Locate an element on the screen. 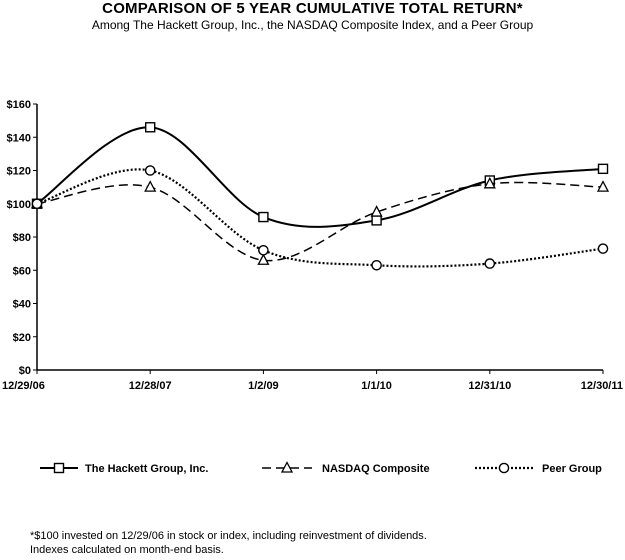 The height and width of the screenshot is (560, 625). x-tick-label: 12/28/07 is located at coordinates (150, 386).